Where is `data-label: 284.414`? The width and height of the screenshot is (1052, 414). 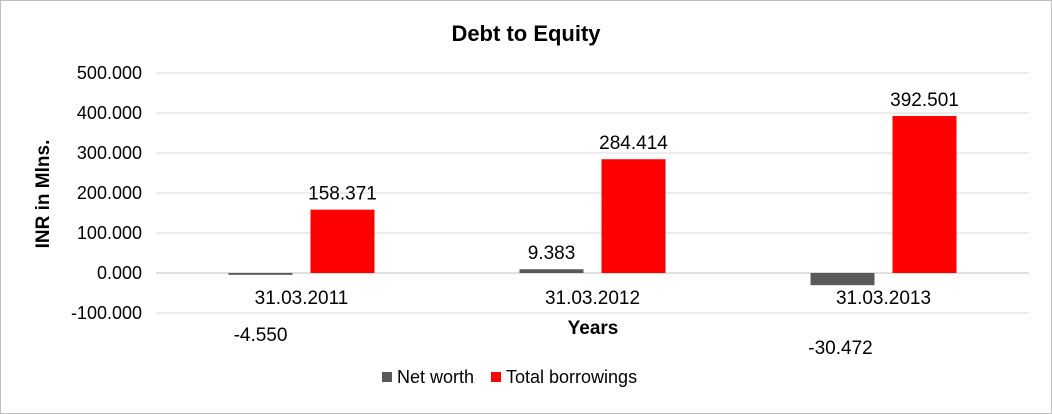
data-label: 284.414 is located at coordinates (633, 143).